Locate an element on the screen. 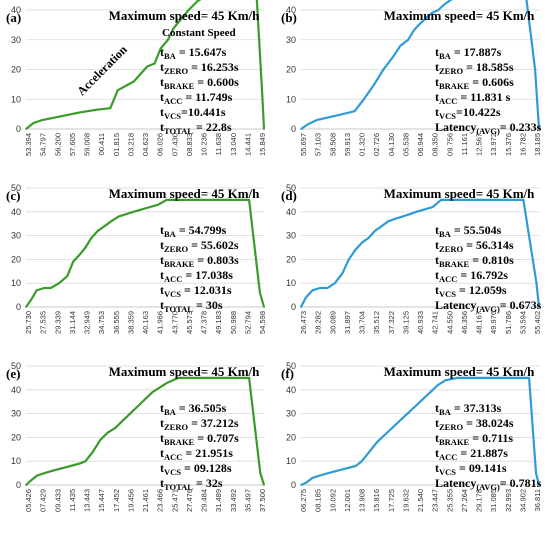 This screenshot has width=550, height=535. x-tick-label: 17.725 is located at coordinates (391, 500).